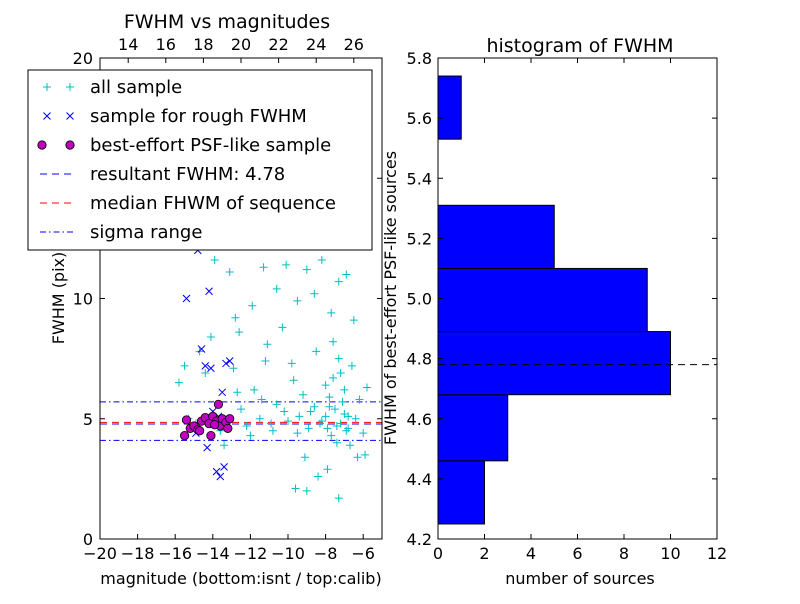  Describe the element at coordinates (484, 553) in the screenshot. I see `x-tick-label: 2` at that location.